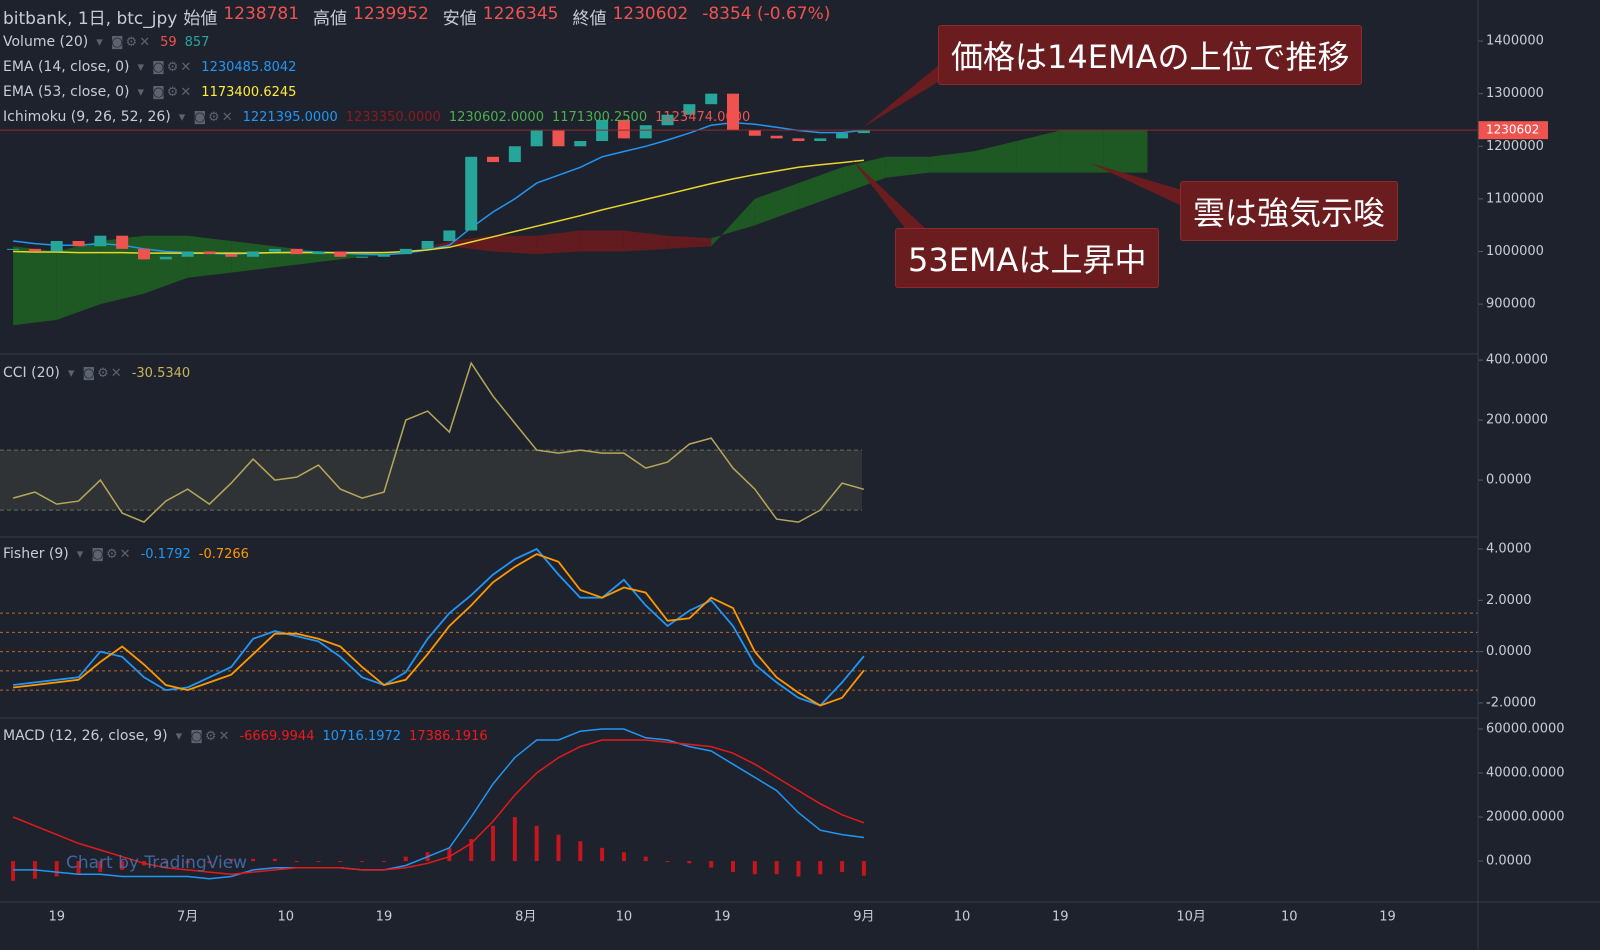 The height and width of the screenshot is (950, 1600). Describe the element at coordinates (197, 42) in the screenshot. I see `legend-value: 857` at that location.